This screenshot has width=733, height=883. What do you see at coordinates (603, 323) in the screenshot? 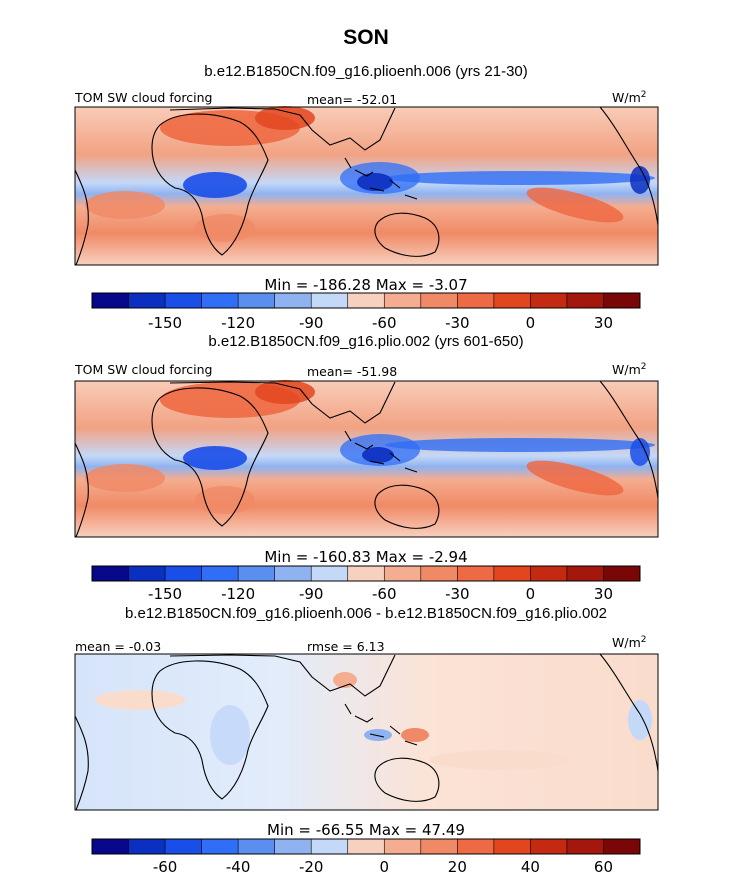
I see `colorbar-tick-label: 30` at bounding box center [603, 323].